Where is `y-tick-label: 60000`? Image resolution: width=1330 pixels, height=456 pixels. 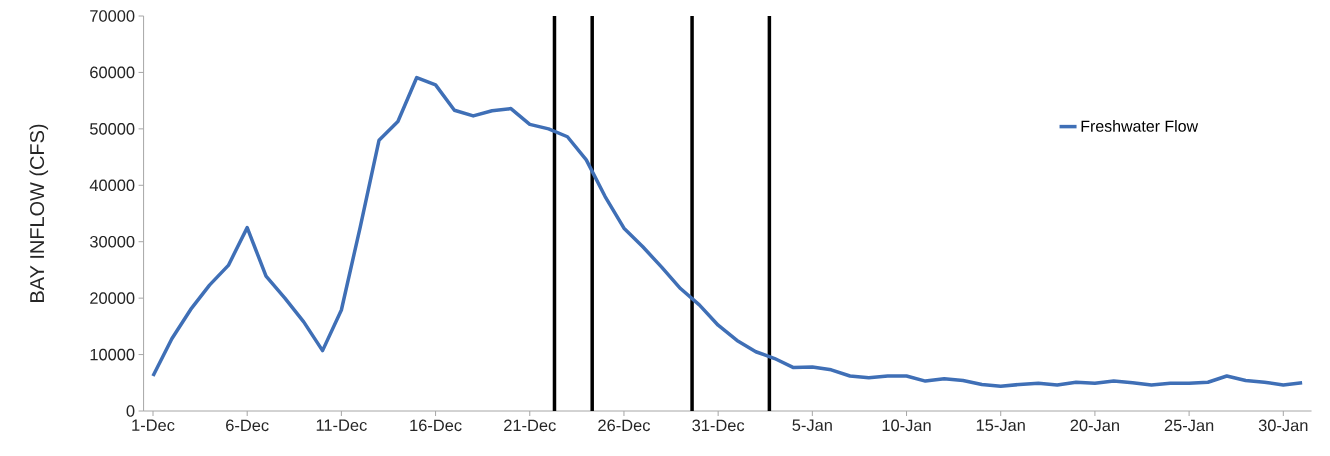 y-tick-label: 60000 is located at coordinates (112, 72).